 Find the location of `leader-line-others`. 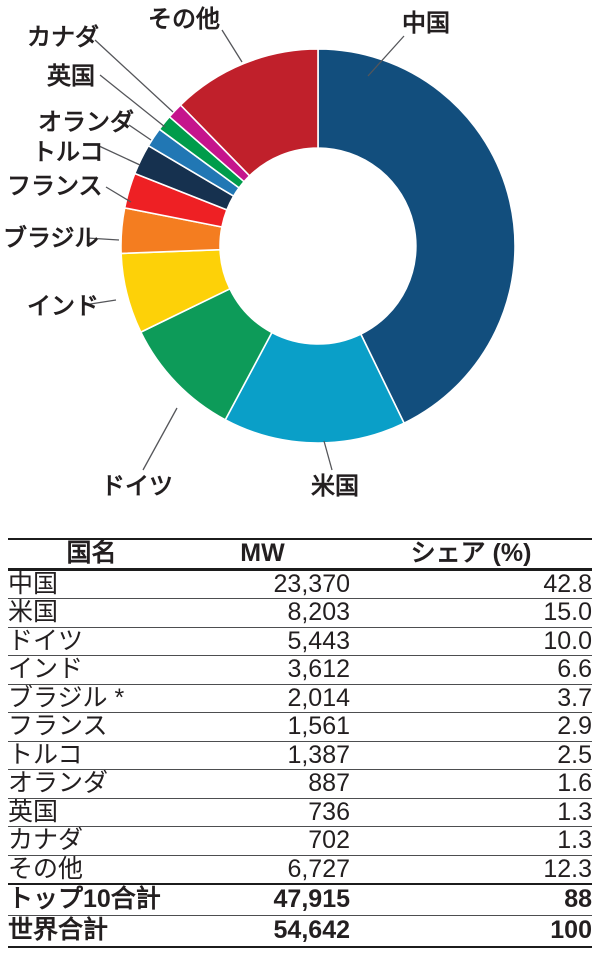

leader-line-others is located at coordinates (232, 46).